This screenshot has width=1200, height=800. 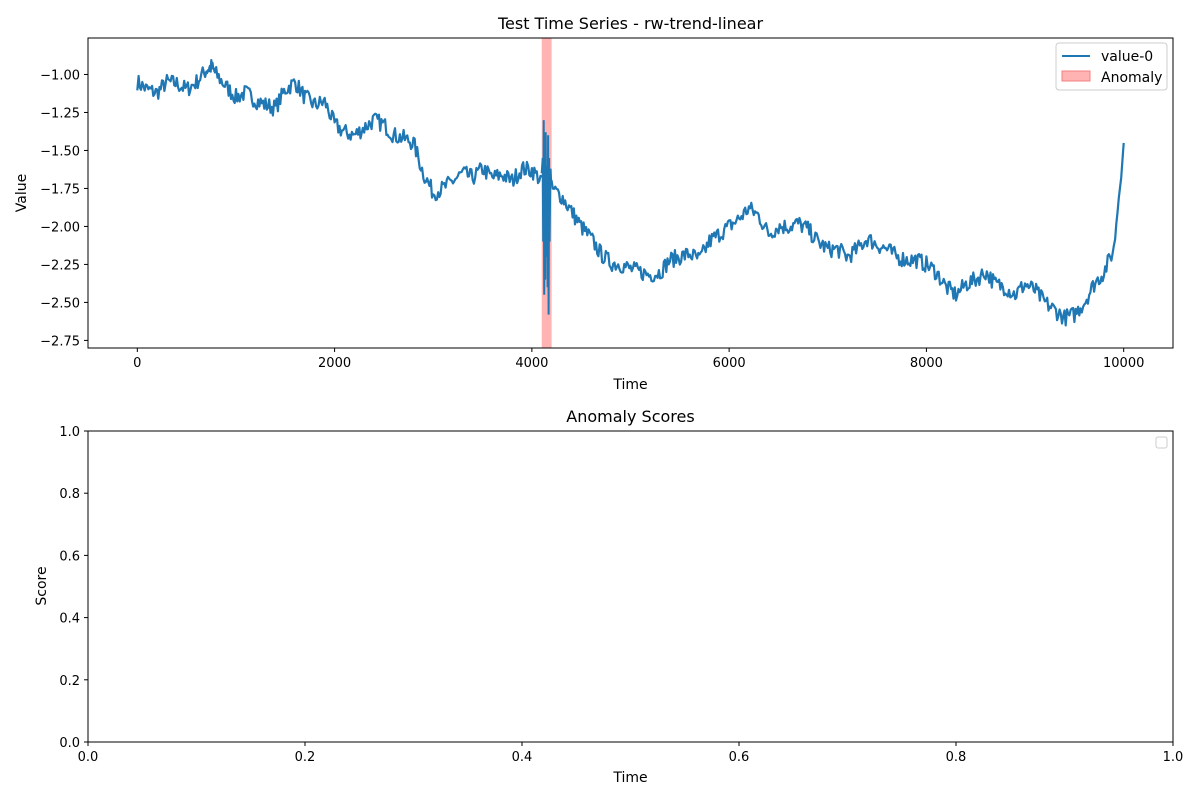 I want to click on time-series-y-label: Value, so click(x=22, y=193).